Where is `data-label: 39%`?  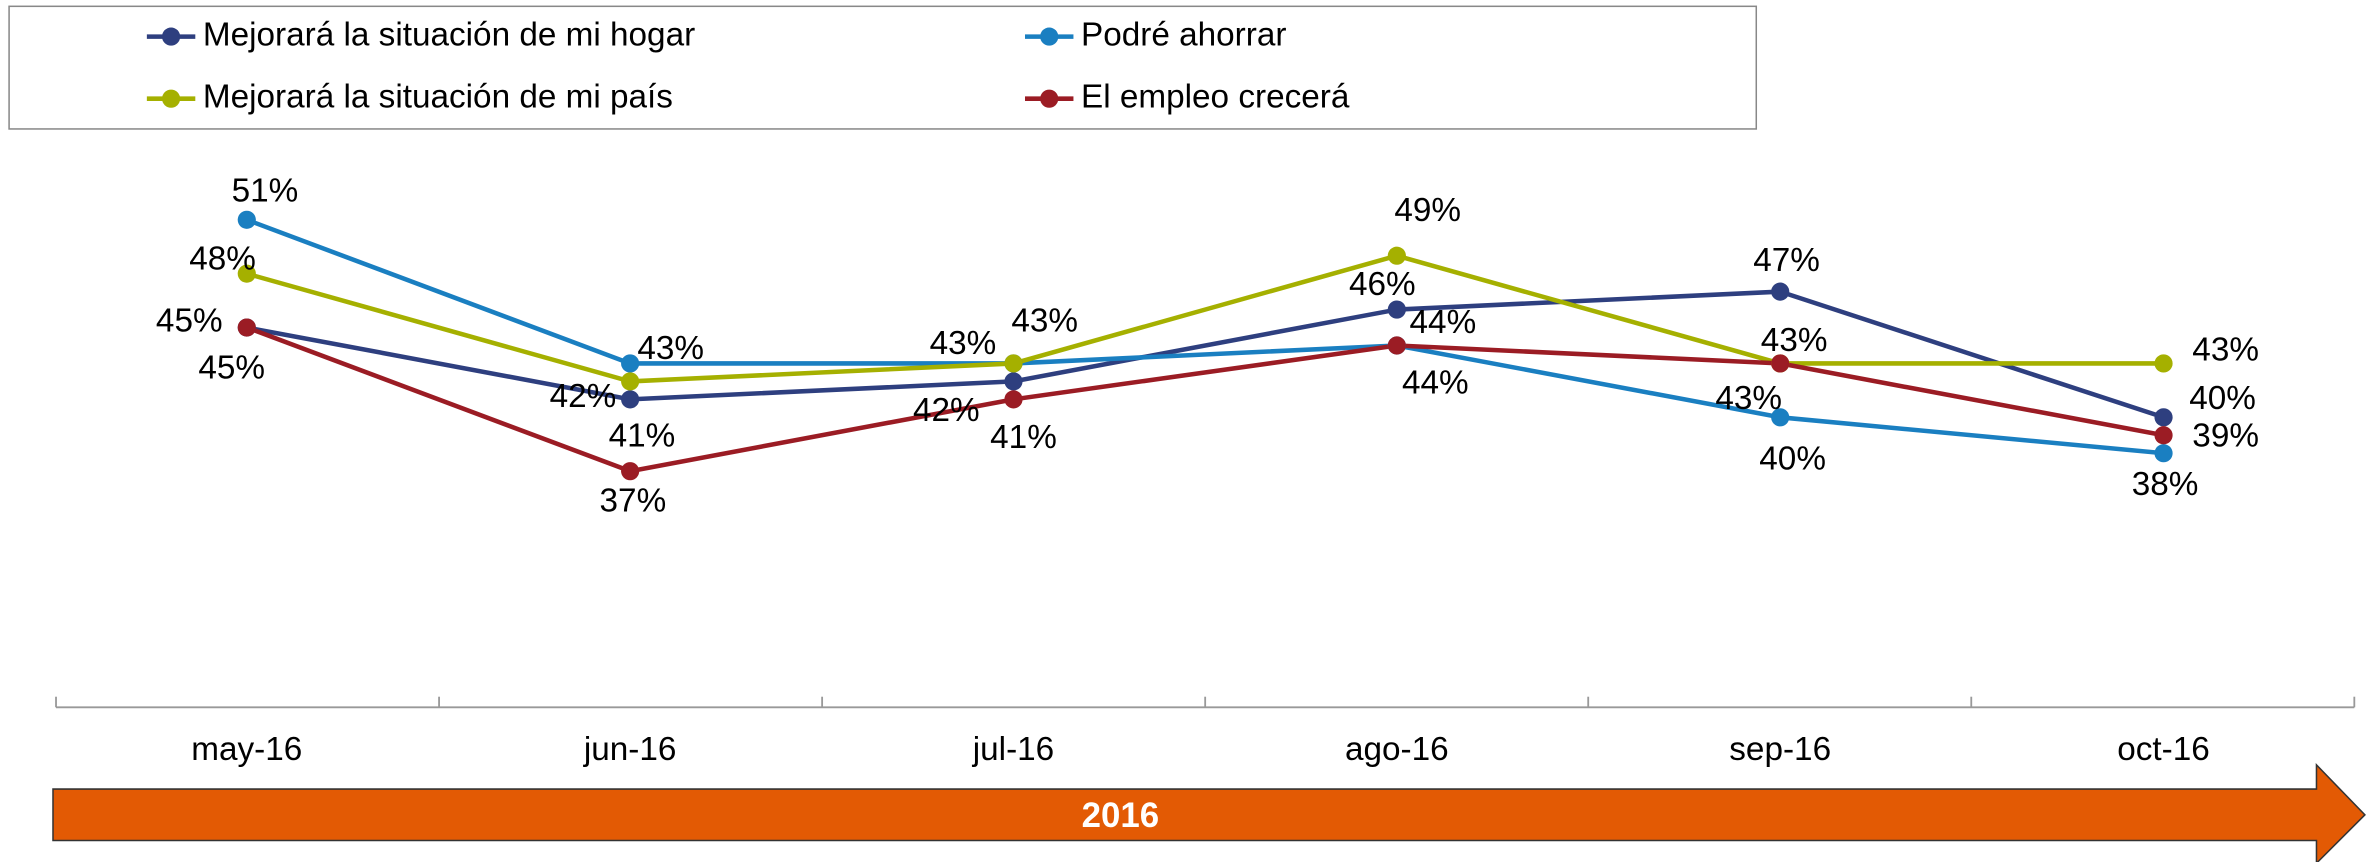 data-label: 39% is located at coordinates (2225, 436).